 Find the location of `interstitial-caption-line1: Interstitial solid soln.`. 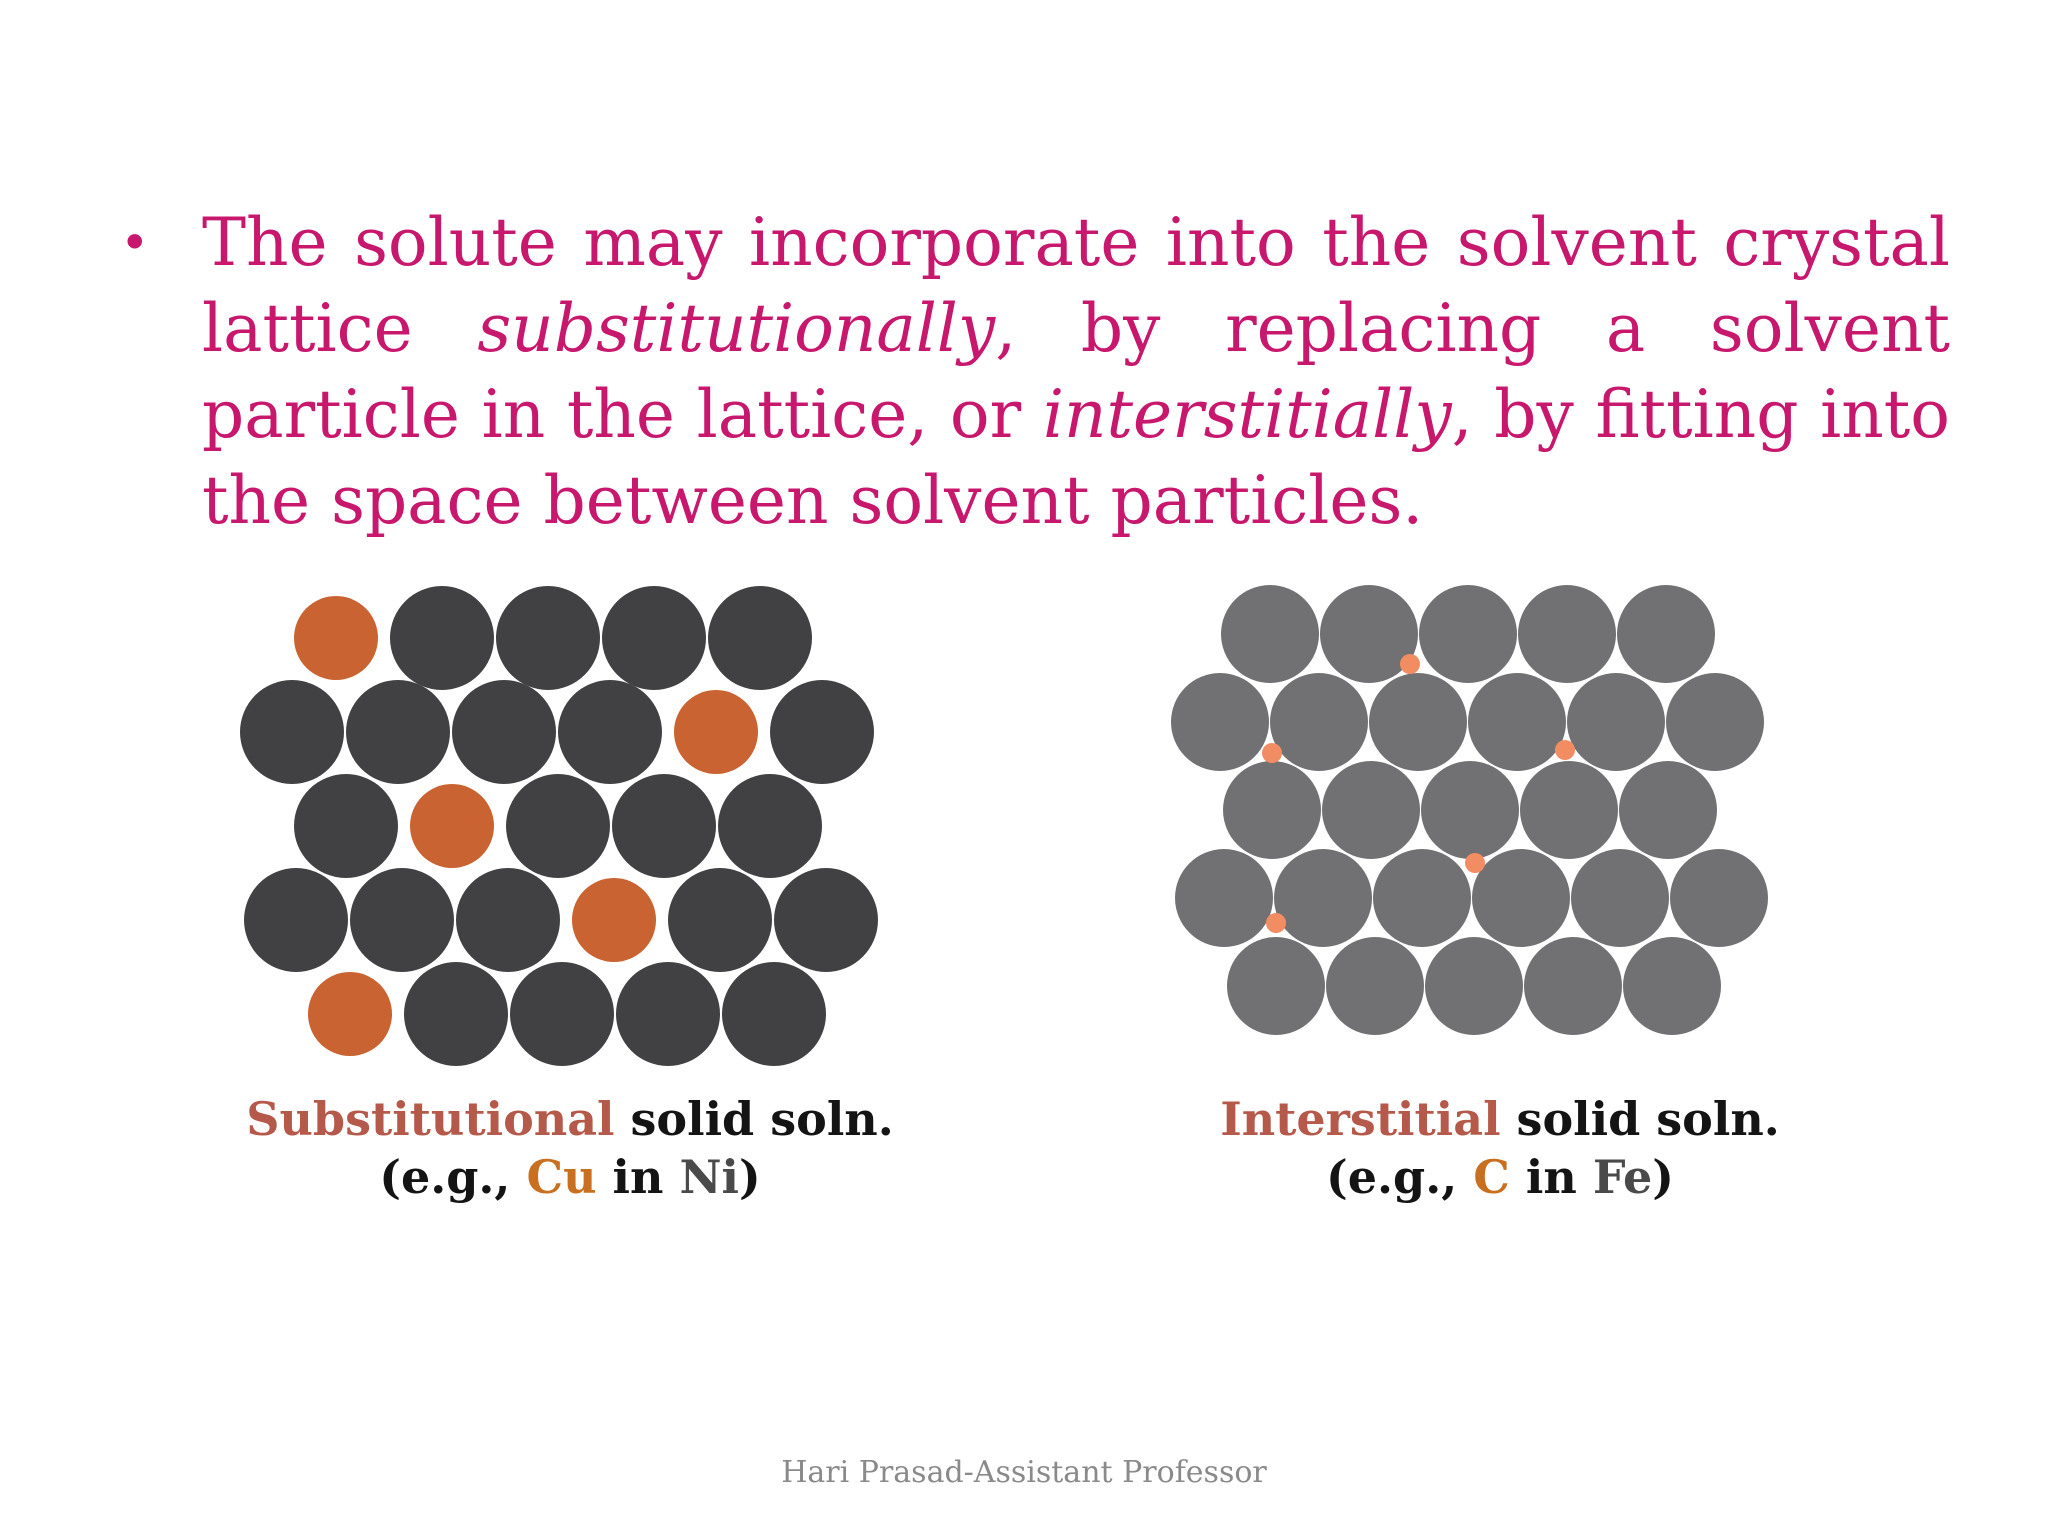

interstitial-caption-line1: Interstitial solid soln. is located at coordinates (1500, 1119).